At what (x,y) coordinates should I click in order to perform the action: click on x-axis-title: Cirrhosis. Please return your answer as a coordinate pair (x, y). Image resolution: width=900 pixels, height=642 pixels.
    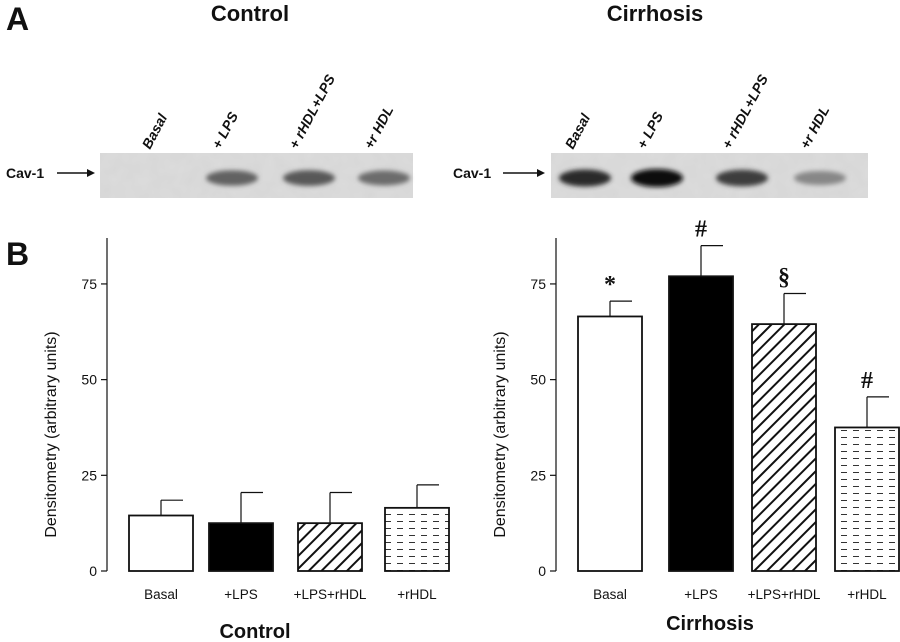
    Looking at the image, I should click on (710, 624).